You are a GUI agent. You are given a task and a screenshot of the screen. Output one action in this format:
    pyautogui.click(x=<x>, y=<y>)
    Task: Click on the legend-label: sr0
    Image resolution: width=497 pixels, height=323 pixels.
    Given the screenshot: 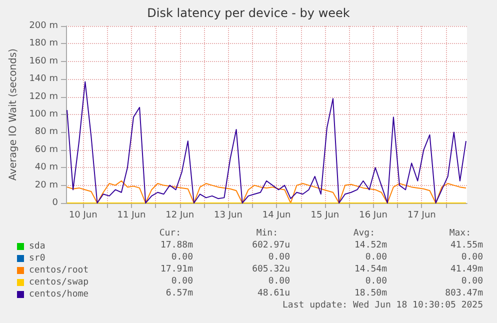 What is the action you would take?
    pyautogui.click(x=37, y=259)
    